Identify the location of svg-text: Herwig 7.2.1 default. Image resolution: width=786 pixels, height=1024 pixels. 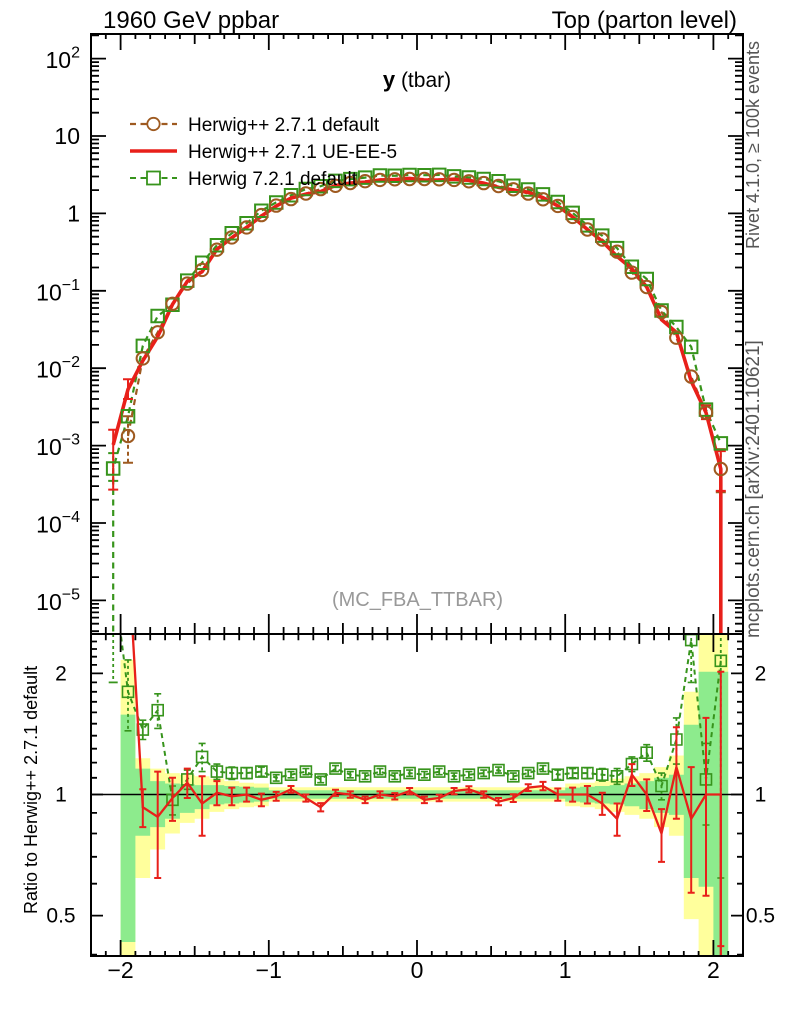
(273, 179).